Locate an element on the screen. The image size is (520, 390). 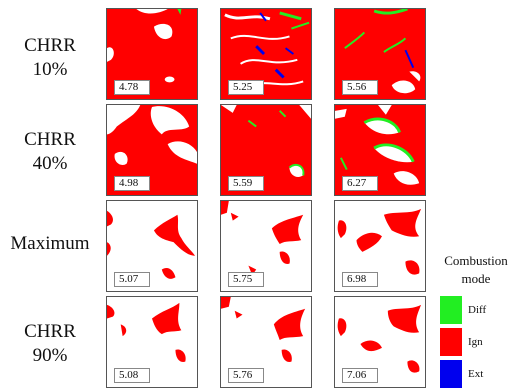
panel-maximum-t1: 5.07 is located at coordinates (152, 246).